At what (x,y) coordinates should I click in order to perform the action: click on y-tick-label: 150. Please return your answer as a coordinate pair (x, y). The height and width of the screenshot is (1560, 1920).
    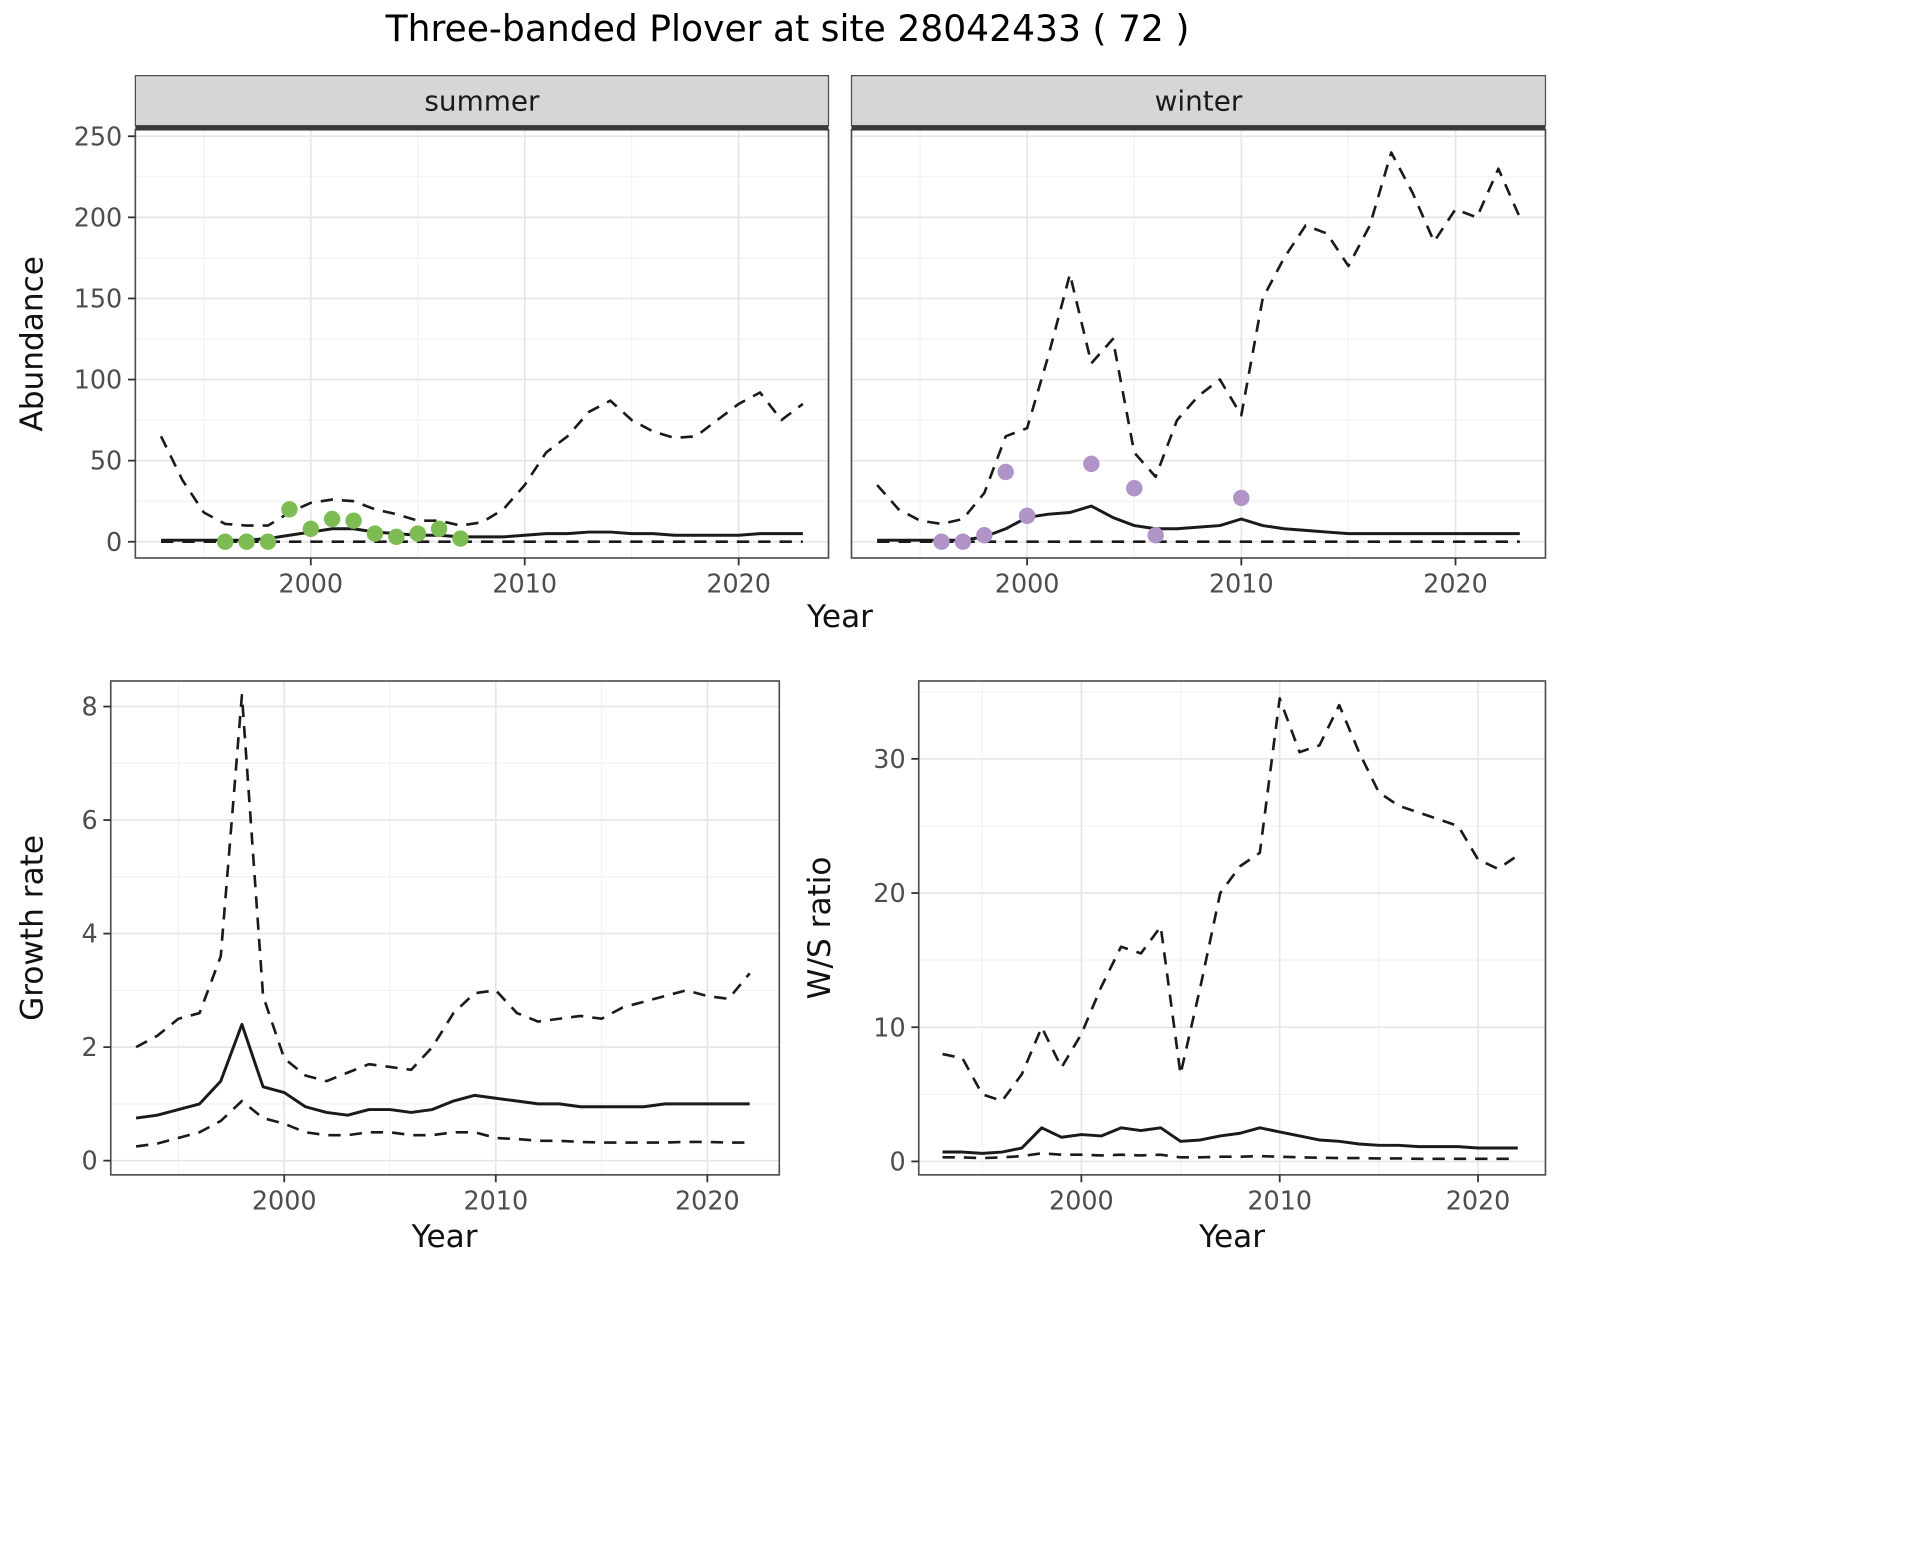
    Looking at the image, I should click on (98, 298).